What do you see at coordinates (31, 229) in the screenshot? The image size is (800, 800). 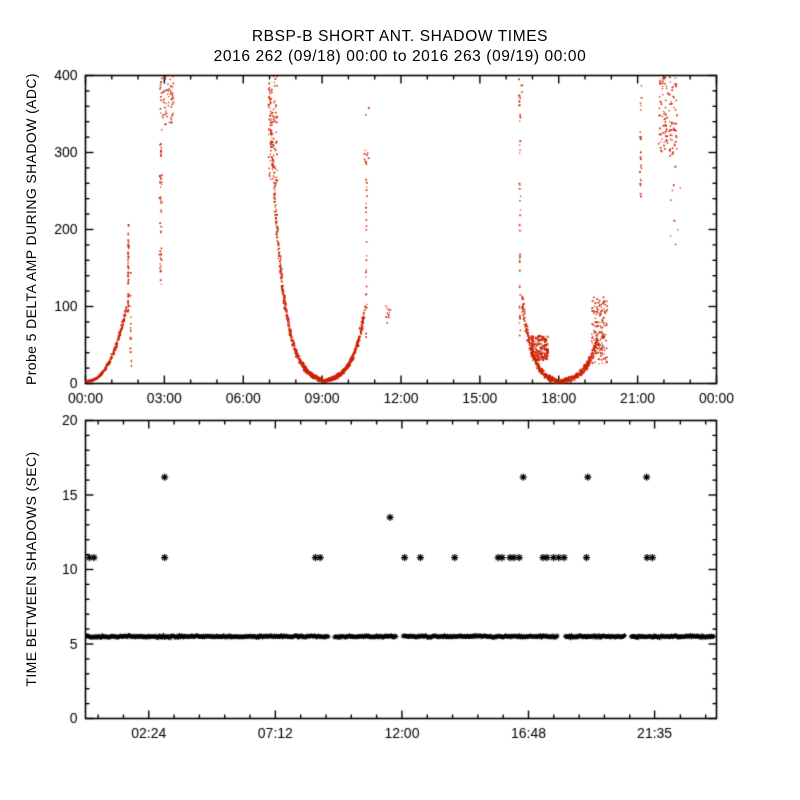 I see `top-y-axis-label: Probe 5 DELTA AMP DURING SHADOW (ADC)` at bounding box center [31, 229].